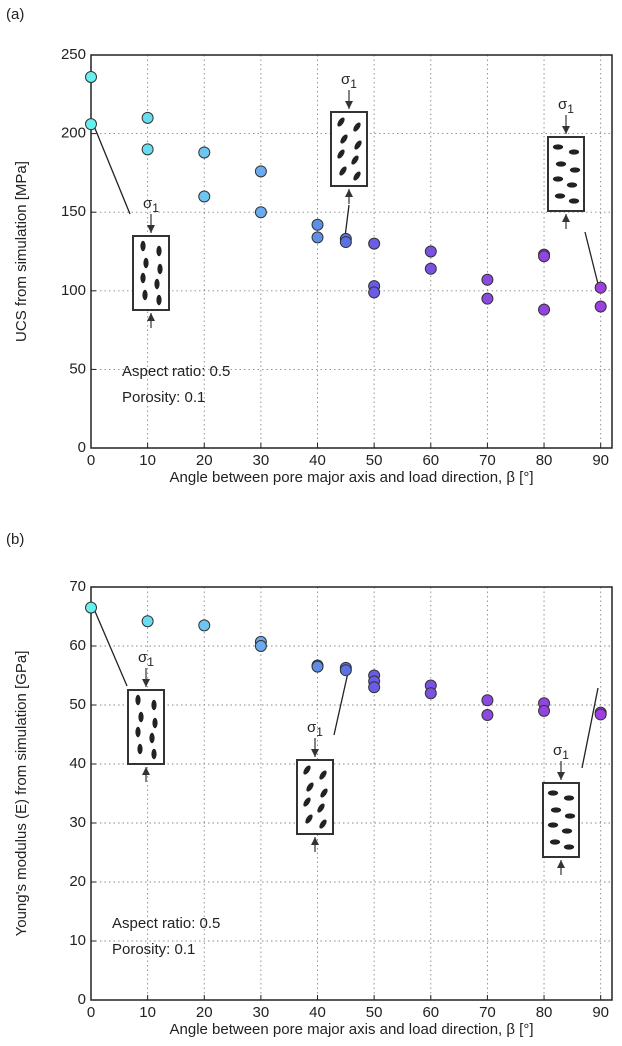 The width and height of the screenshot is (622, 1046). I want to click on x-tick-label: 20, so click(204, 460).